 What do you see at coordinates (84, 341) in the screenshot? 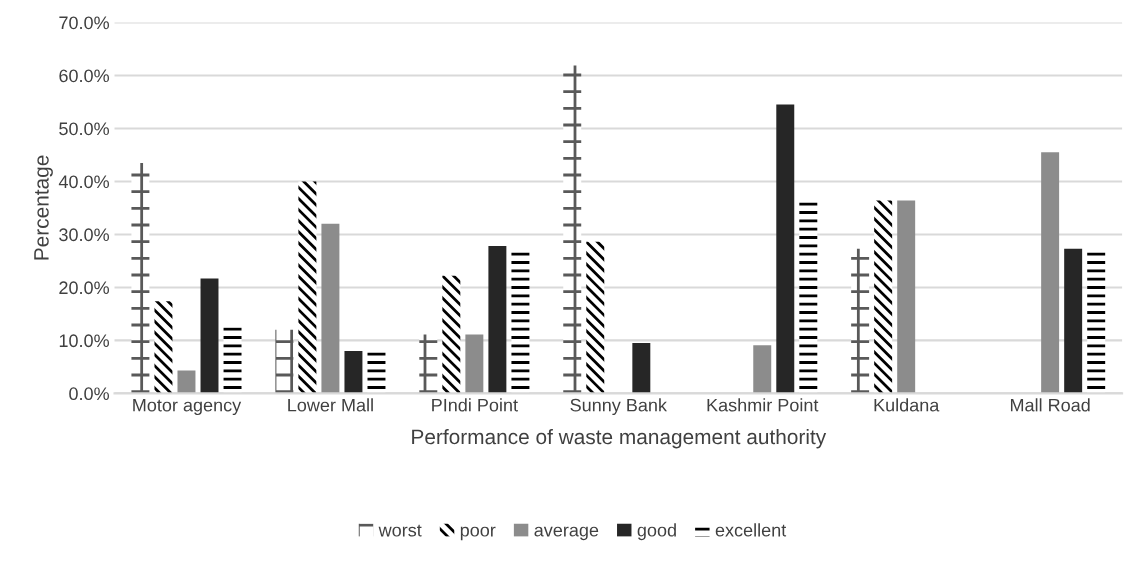
I see `y-tick-label: 10.0%` at bounding box center [84, 341].